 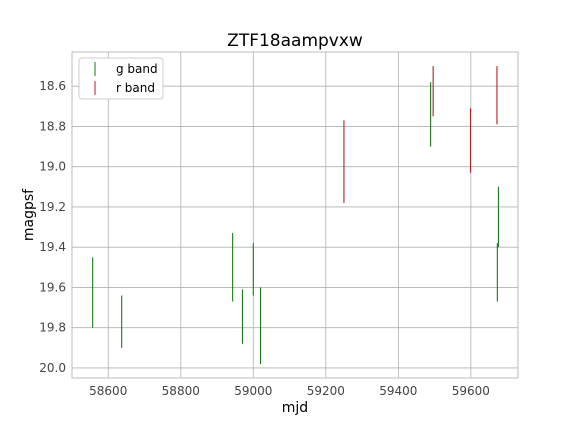 What do you see at coordinates (137, 69) in the screenshot?
I see `legend-label-g-band: g band` at bounding box center [137, 69].